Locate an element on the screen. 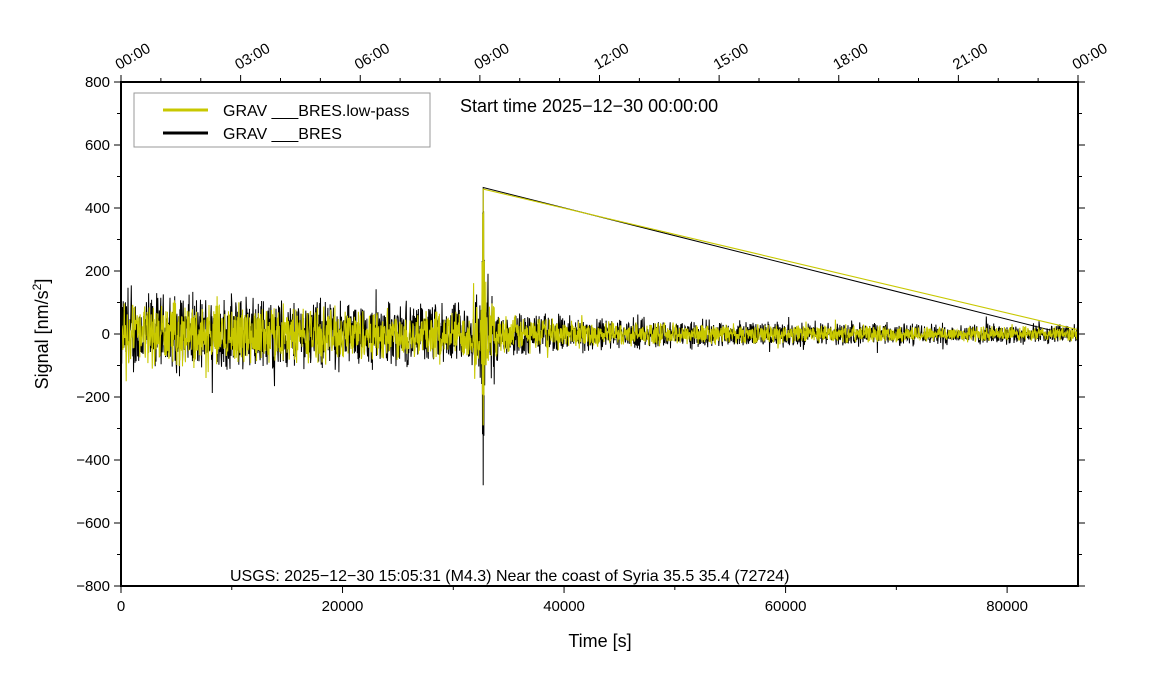 This screenshot has height=700, width=1151. top-tick-label: 15:00 is located at coordinates (731, 56).